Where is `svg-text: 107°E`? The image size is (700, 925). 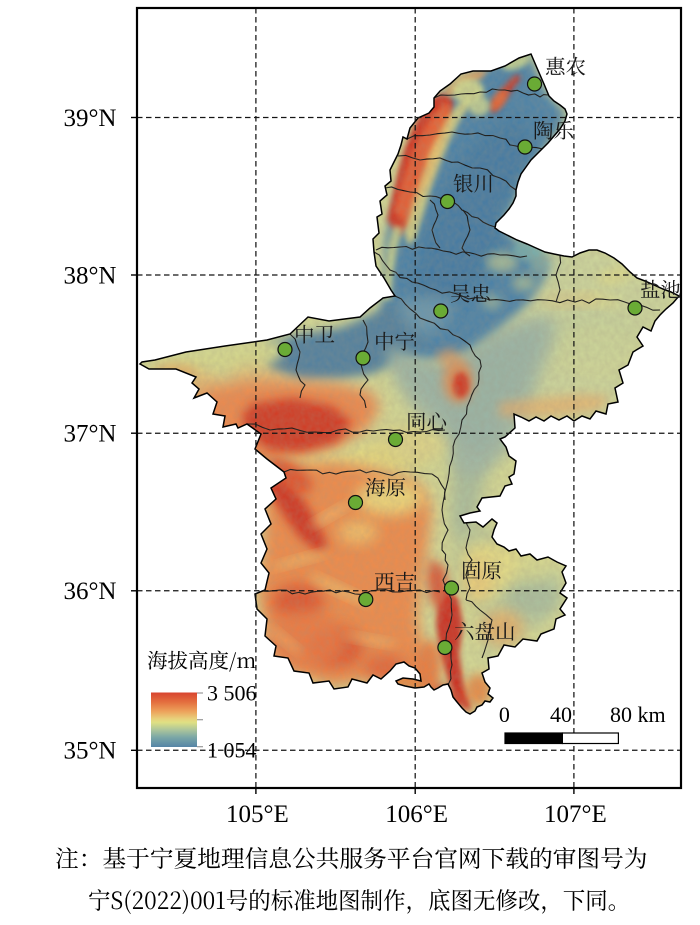
svg-text: 107°E is located at coordinates (575, 814).